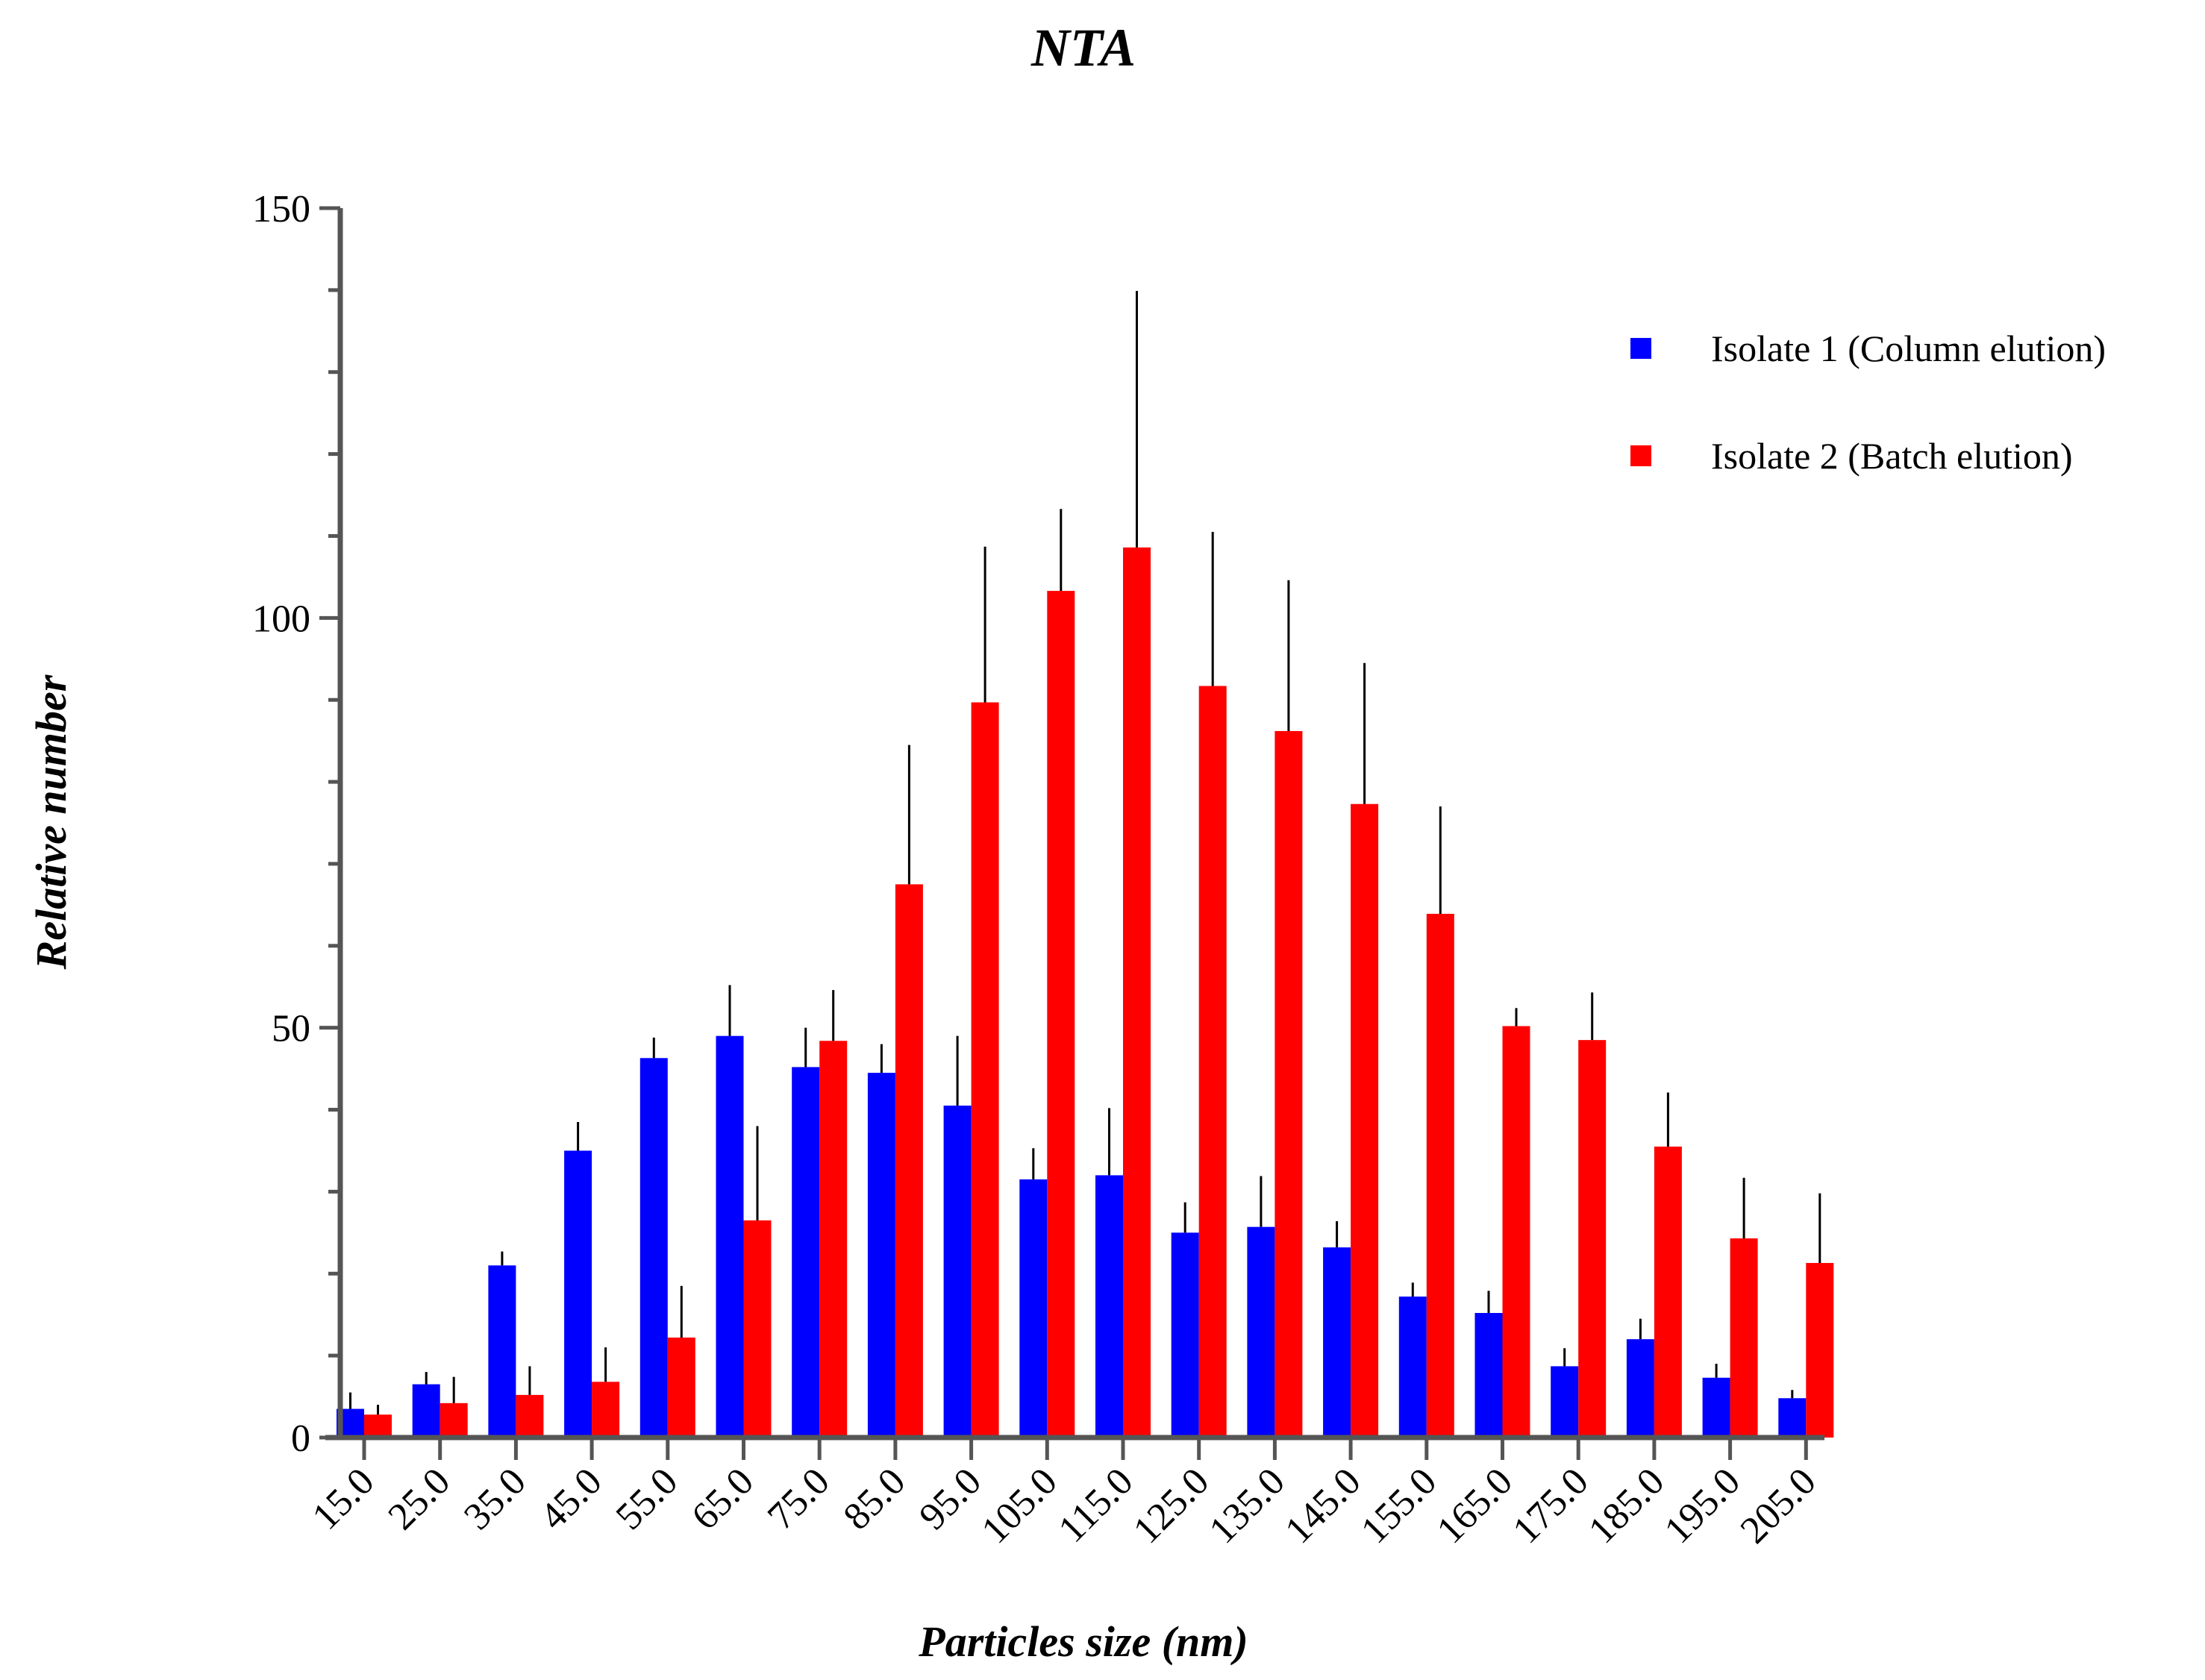 Image resolution: width=2205 pixels, height=1680 pixels. Describe the element at coordinates (1778, 1506) in the screenshot. I see `x-tick-label-205.0: 205.0` at that location.